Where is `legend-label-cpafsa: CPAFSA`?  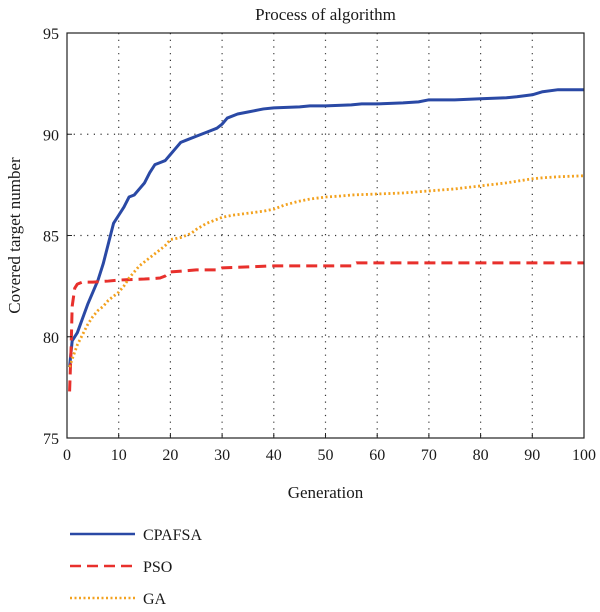
legend-label-cpafsa: CPAFSA is located at coordinates (172, 535).